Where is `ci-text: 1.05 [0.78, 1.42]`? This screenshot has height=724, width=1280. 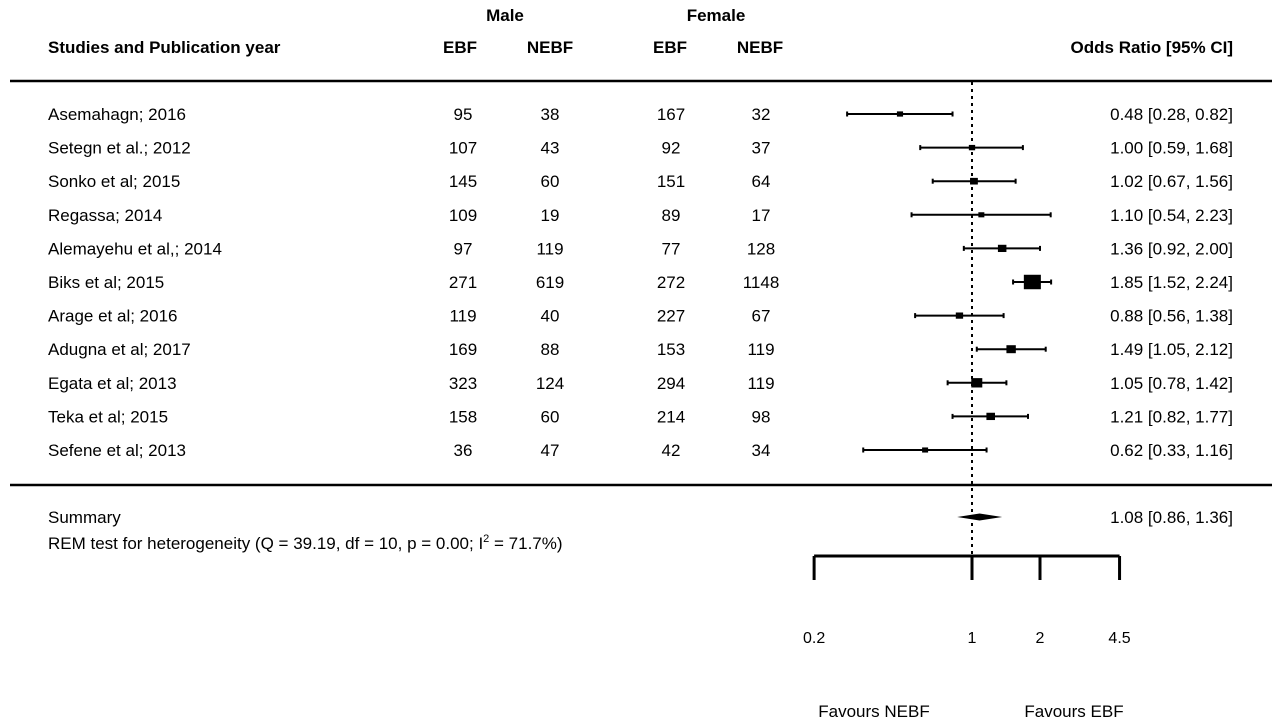
ci-text: 1.05 [0.78, 1.42] is located at coordinates (1171, 383).